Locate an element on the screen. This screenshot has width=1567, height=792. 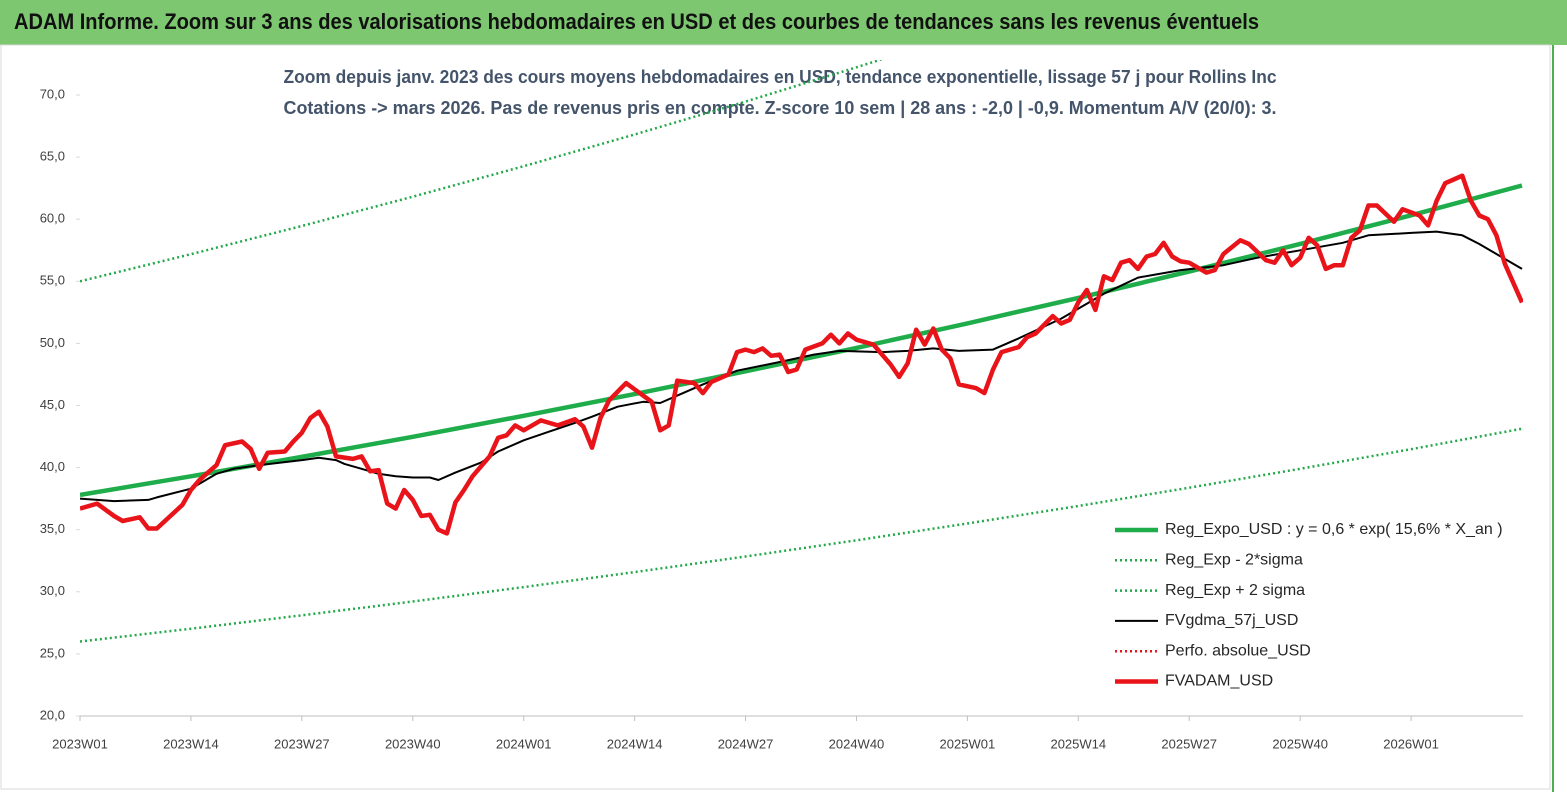
x-tick-label: 2026W01 is located at coordinates (1411, 743).